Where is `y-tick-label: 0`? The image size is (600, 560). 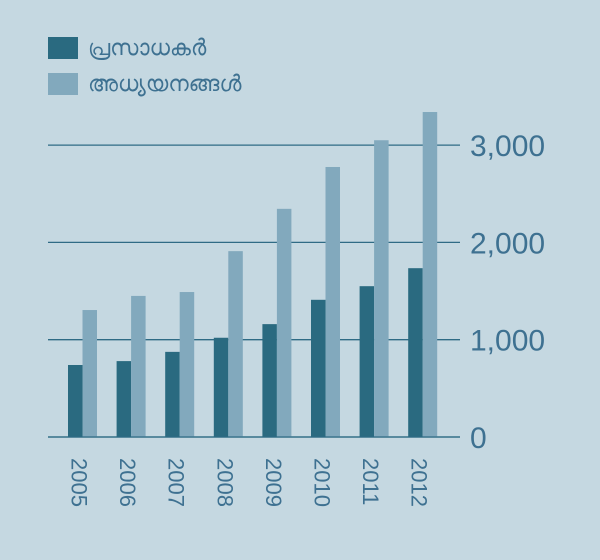 y-tick-label: 0 is located at coordinates (478, 438).